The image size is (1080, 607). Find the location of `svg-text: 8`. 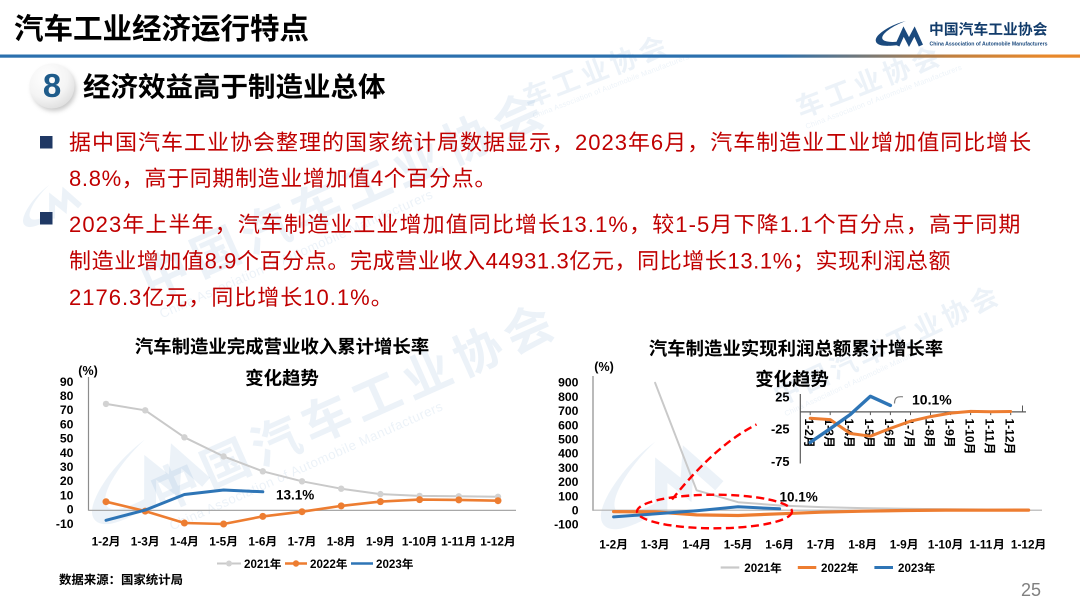

svg-text: 8 is located at coordinates (52, 85).